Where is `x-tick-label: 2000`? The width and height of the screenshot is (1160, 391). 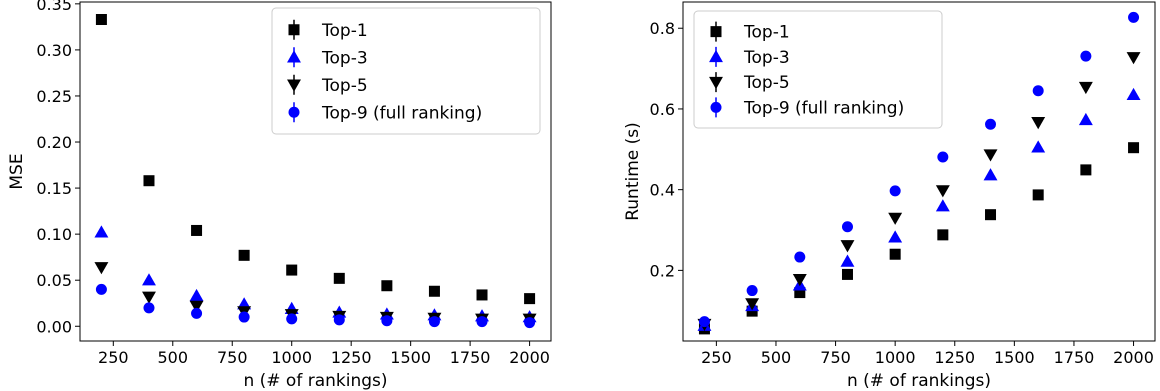
x-tick-label: 2000 is located at coordinates (1133, 357).